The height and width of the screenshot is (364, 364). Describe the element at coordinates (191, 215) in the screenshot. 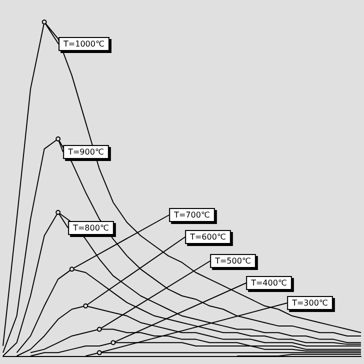

I see `text: T=700℃` at that location.